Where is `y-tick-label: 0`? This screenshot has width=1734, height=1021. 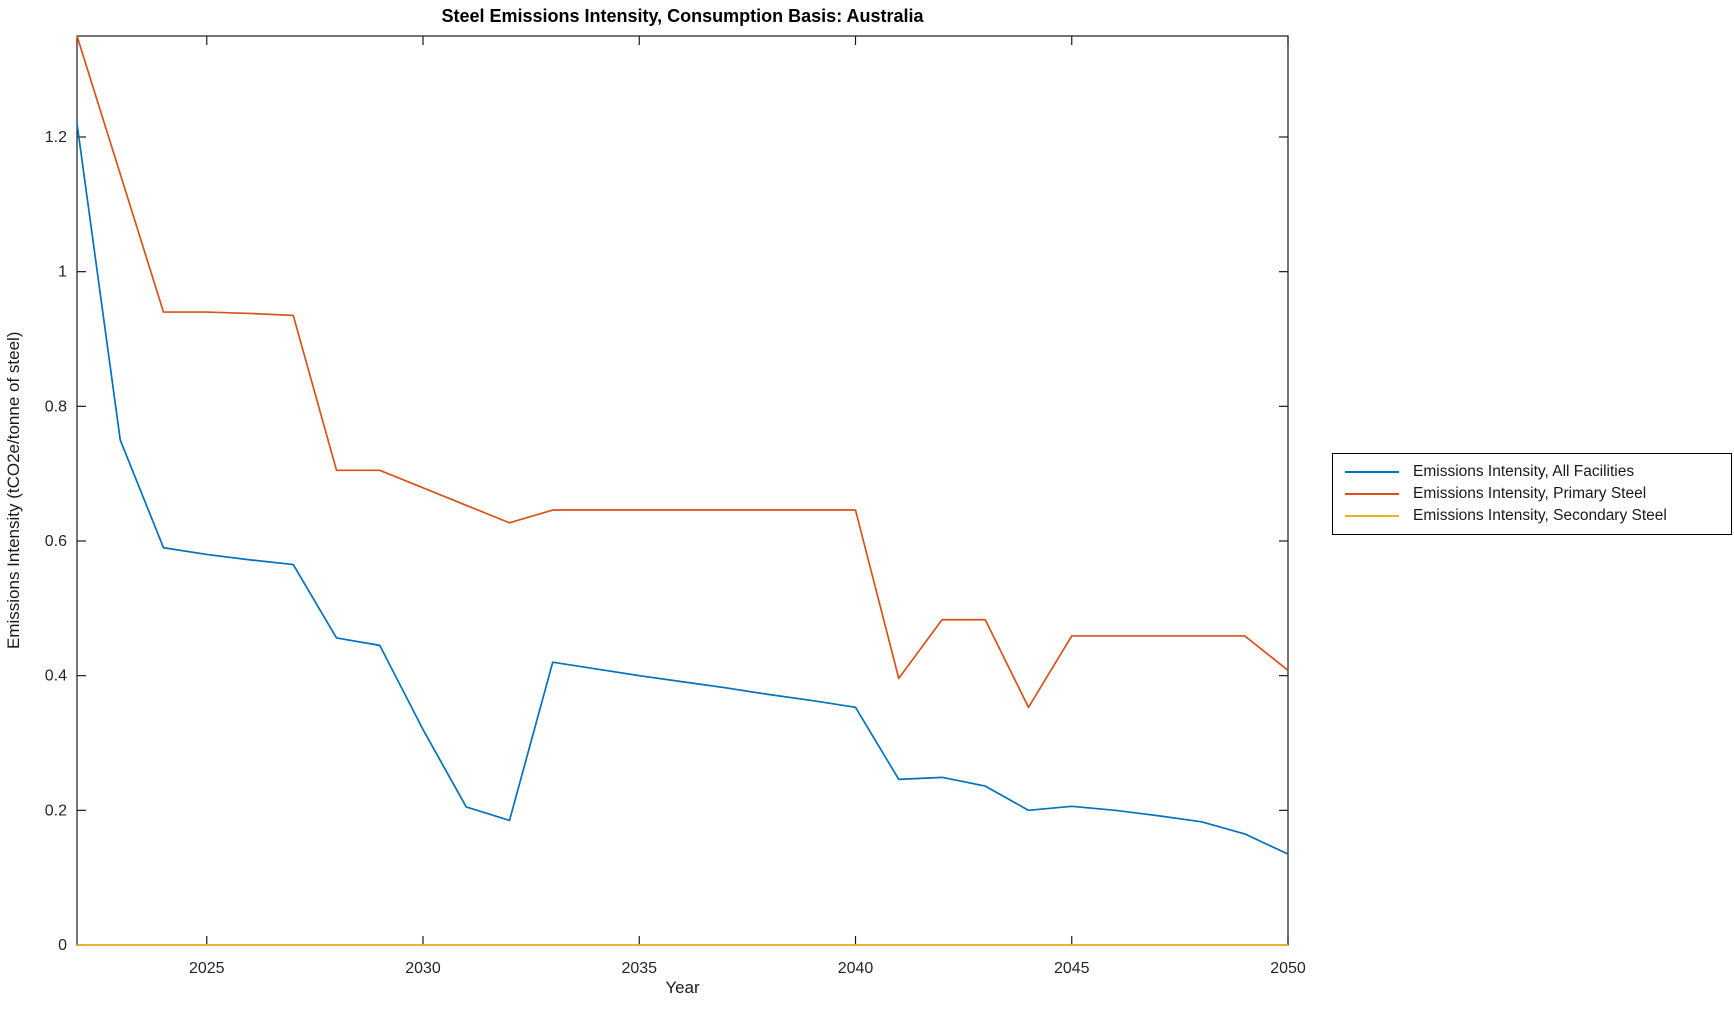 y-tick-label: 0 is located at coordinates (62, 945).